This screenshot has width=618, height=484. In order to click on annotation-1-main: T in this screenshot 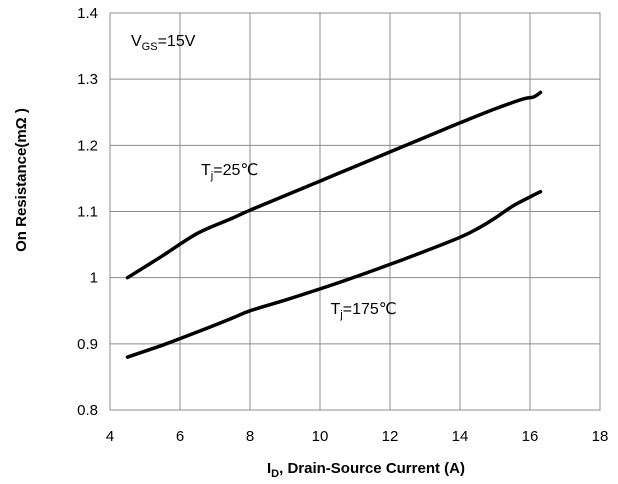, I will do `click(206, 170)`.